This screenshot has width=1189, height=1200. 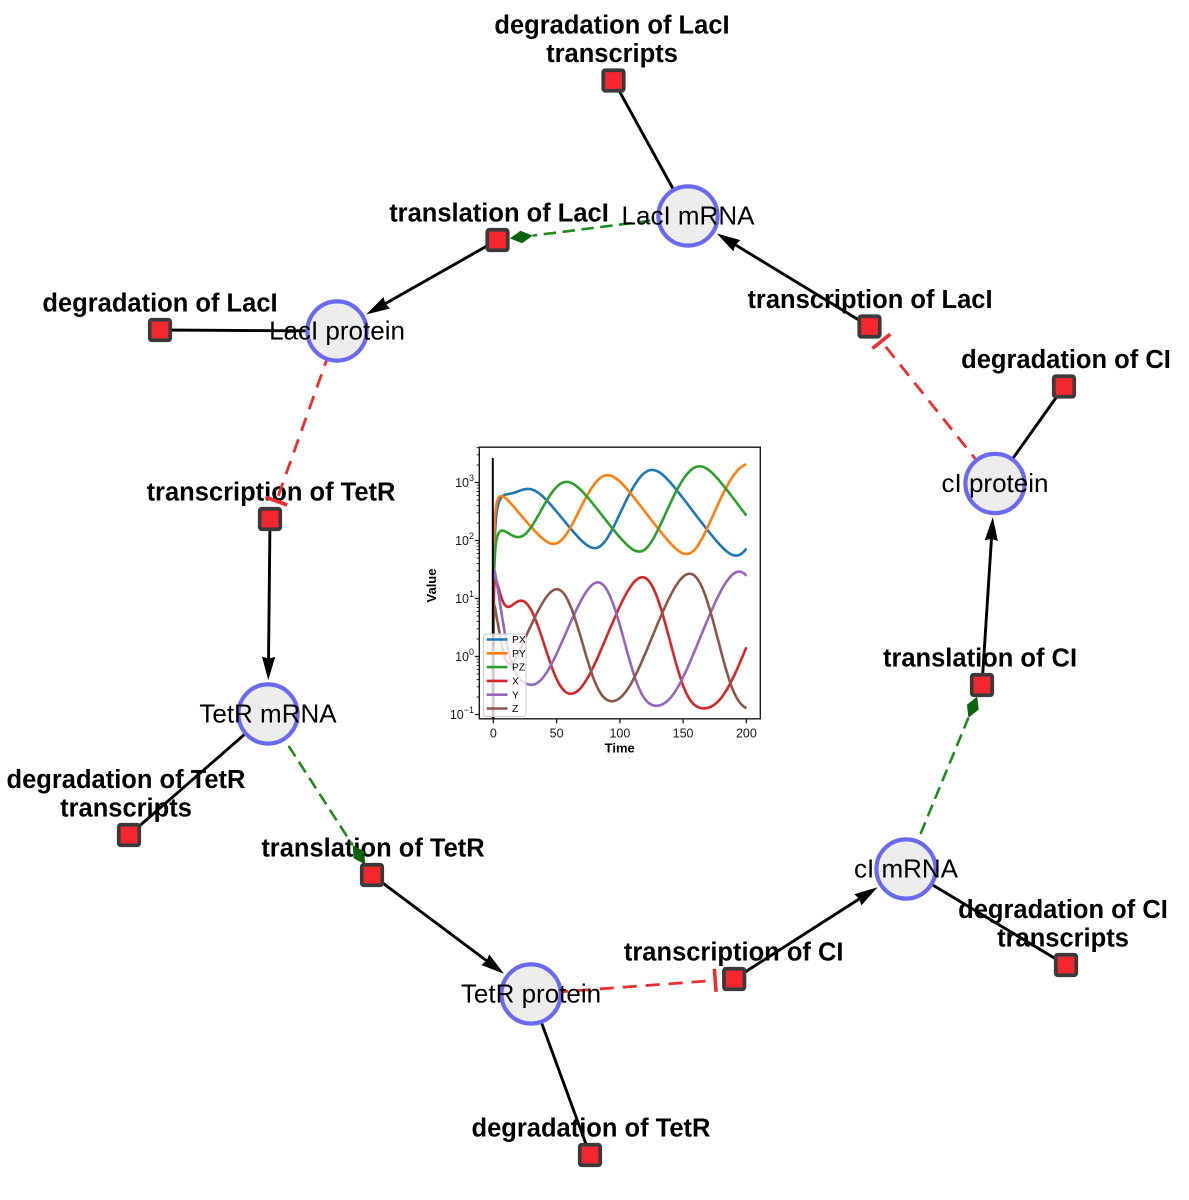 What do you see at coordinates (906, 869) in the screenshot?
I see `svg-text: cI mRNA` at bounding box center [906, 869].